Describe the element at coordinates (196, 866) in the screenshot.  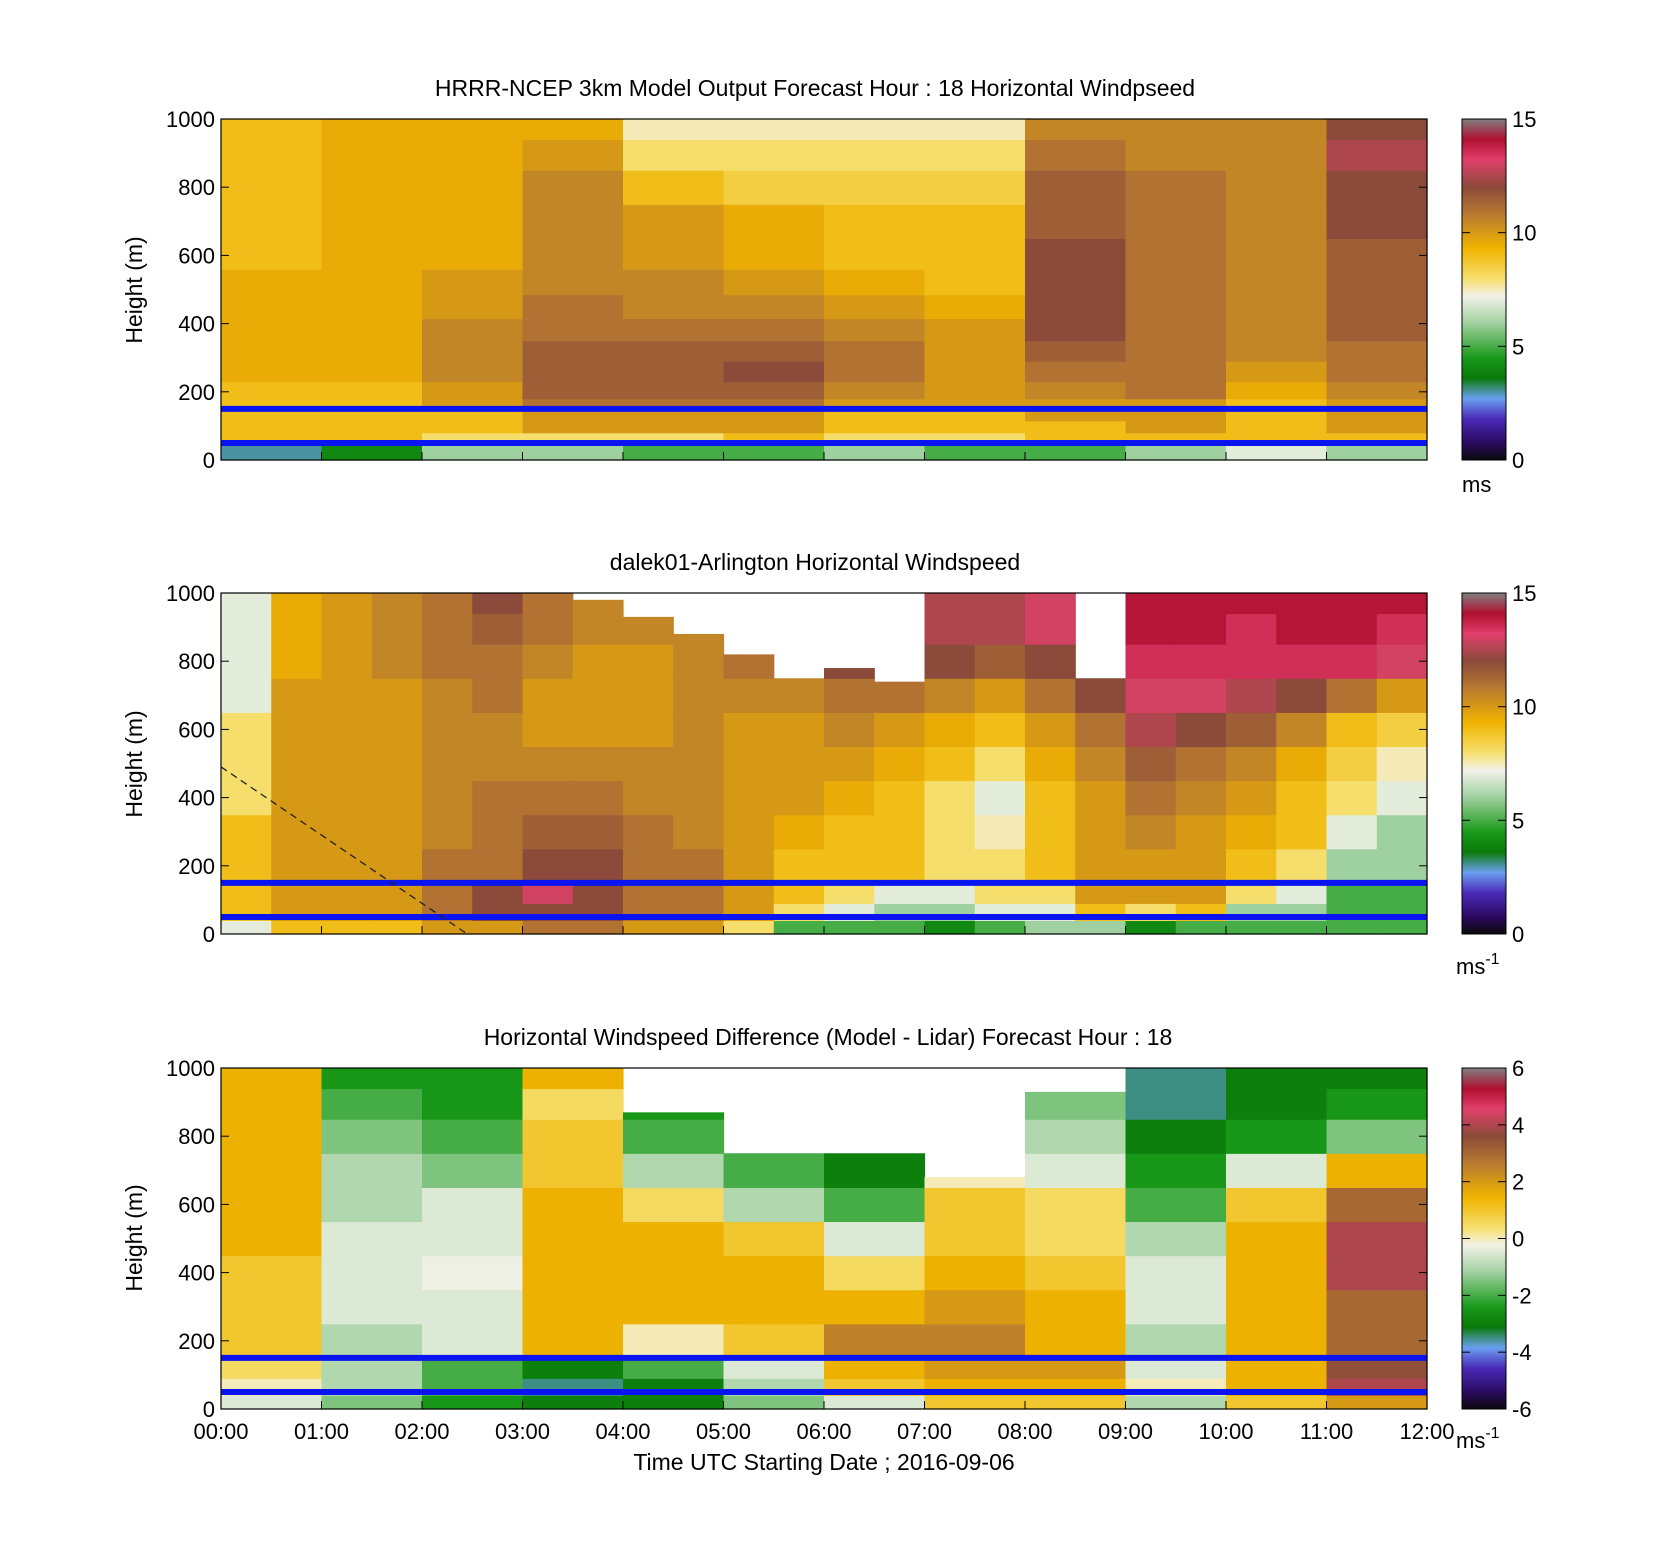
I see `y-tick-label: 200` at that location.